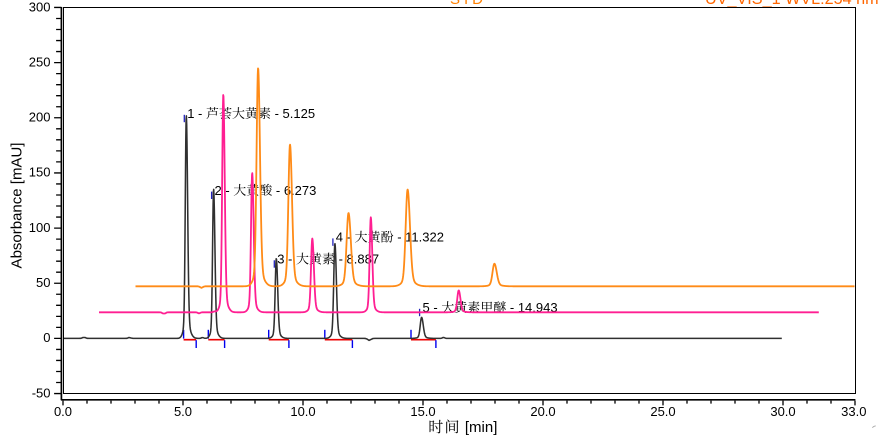  What do you see at coordinates (542, 411) in the screenshot?
I see `svg-text: 20.0` at bounding box center [542, 411].